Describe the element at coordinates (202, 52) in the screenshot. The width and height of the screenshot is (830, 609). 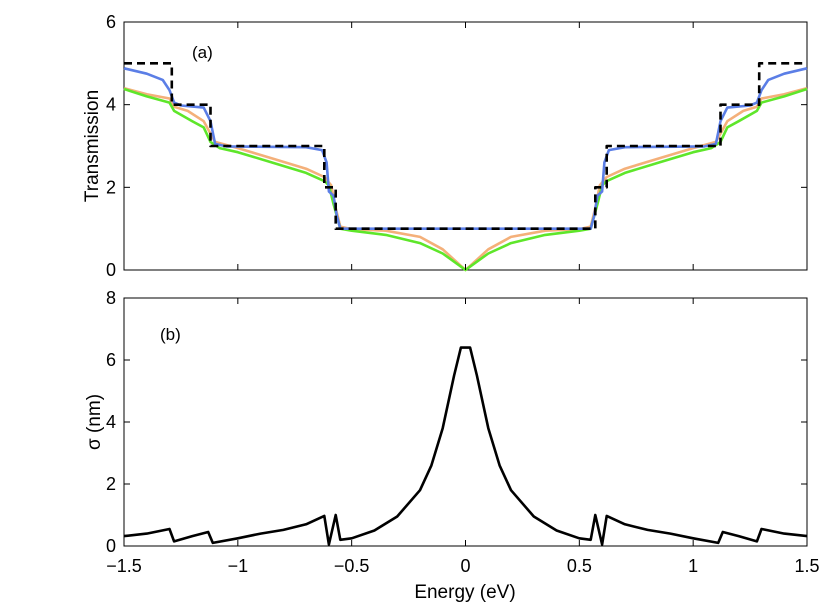
I see `panel-a-label: (a)` at that location.